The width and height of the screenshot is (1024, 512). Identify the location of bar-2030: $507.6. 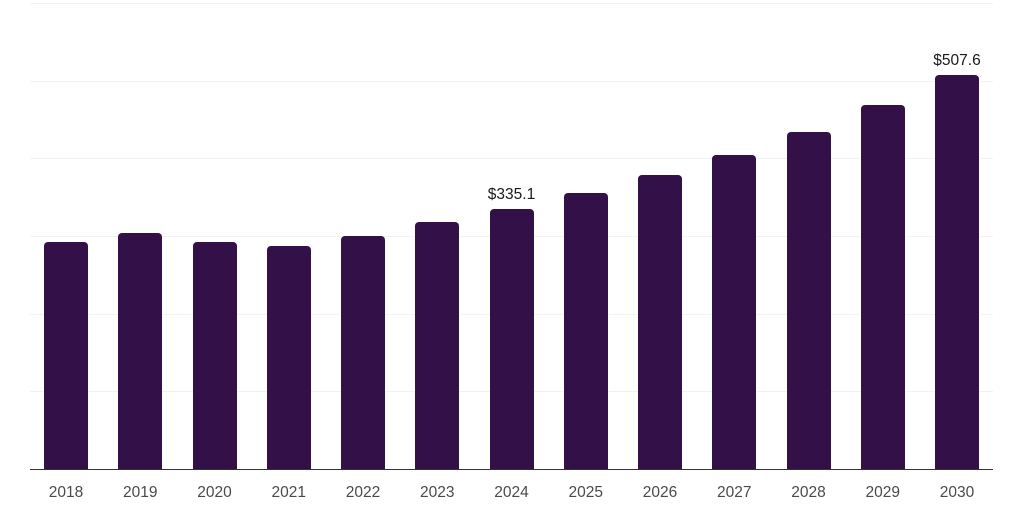
(957, 260).